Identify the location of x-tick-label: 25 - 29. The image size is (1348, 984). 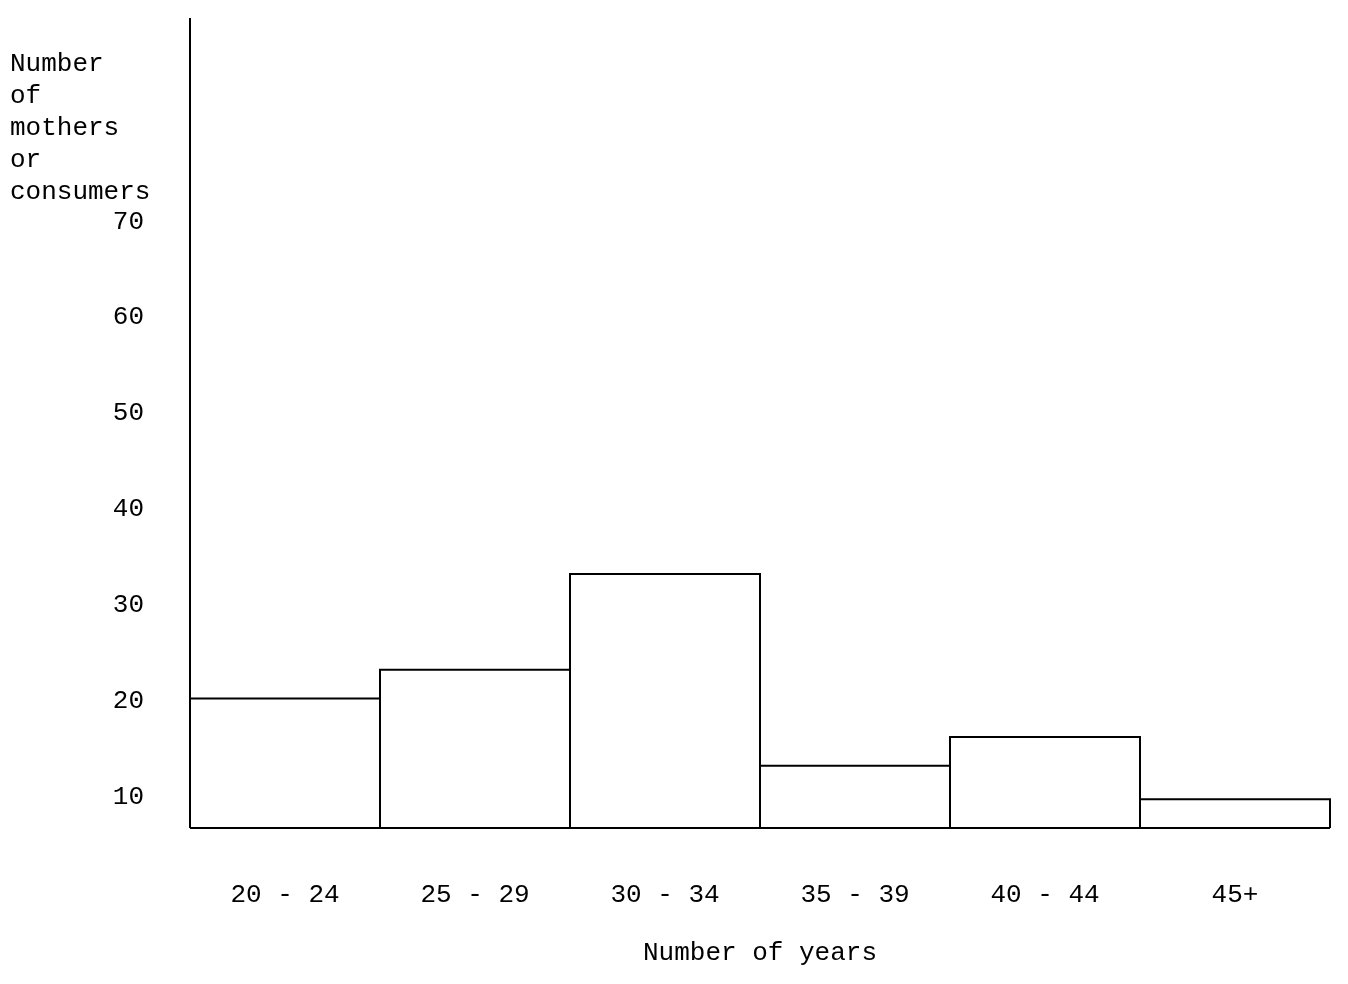
(475, 895).